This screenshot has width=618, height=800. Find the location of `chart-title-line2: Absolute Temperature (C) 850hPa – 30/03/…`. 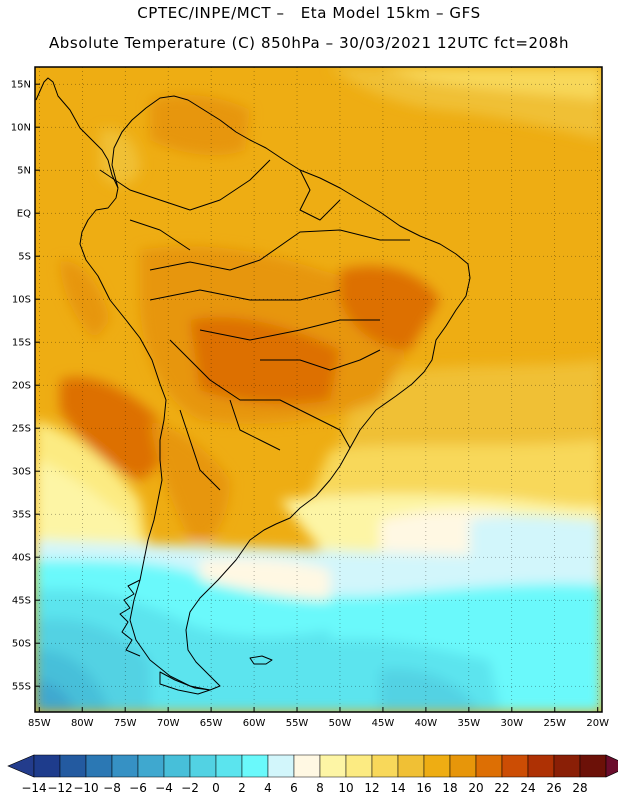

chart-title-line2: Absolute Temperature (C) 850hPa – 30/03/… is located at coordinates (309, 43).